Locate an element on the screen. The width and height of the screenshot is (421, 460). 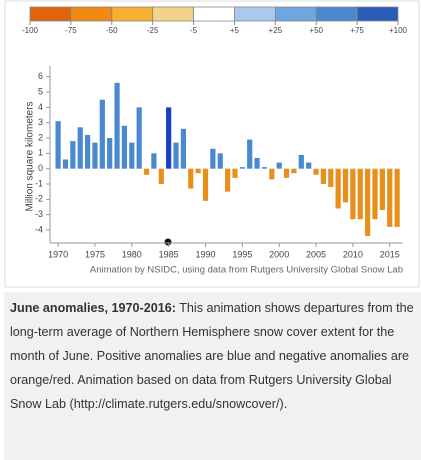
colorbar-tick-label: +5 is located at coordinates (235, 30).